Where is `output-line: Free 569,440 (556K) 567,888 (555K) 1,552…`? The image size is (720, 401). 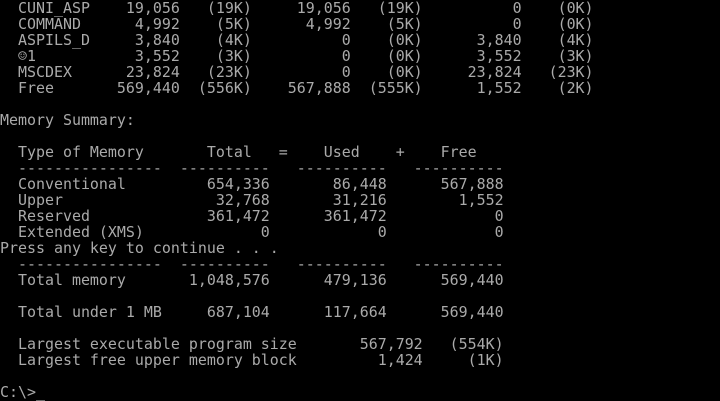 output-line: Free 569,440 (556K) 567,888 (555K) 1,552… is located at coordinates (297, 88).